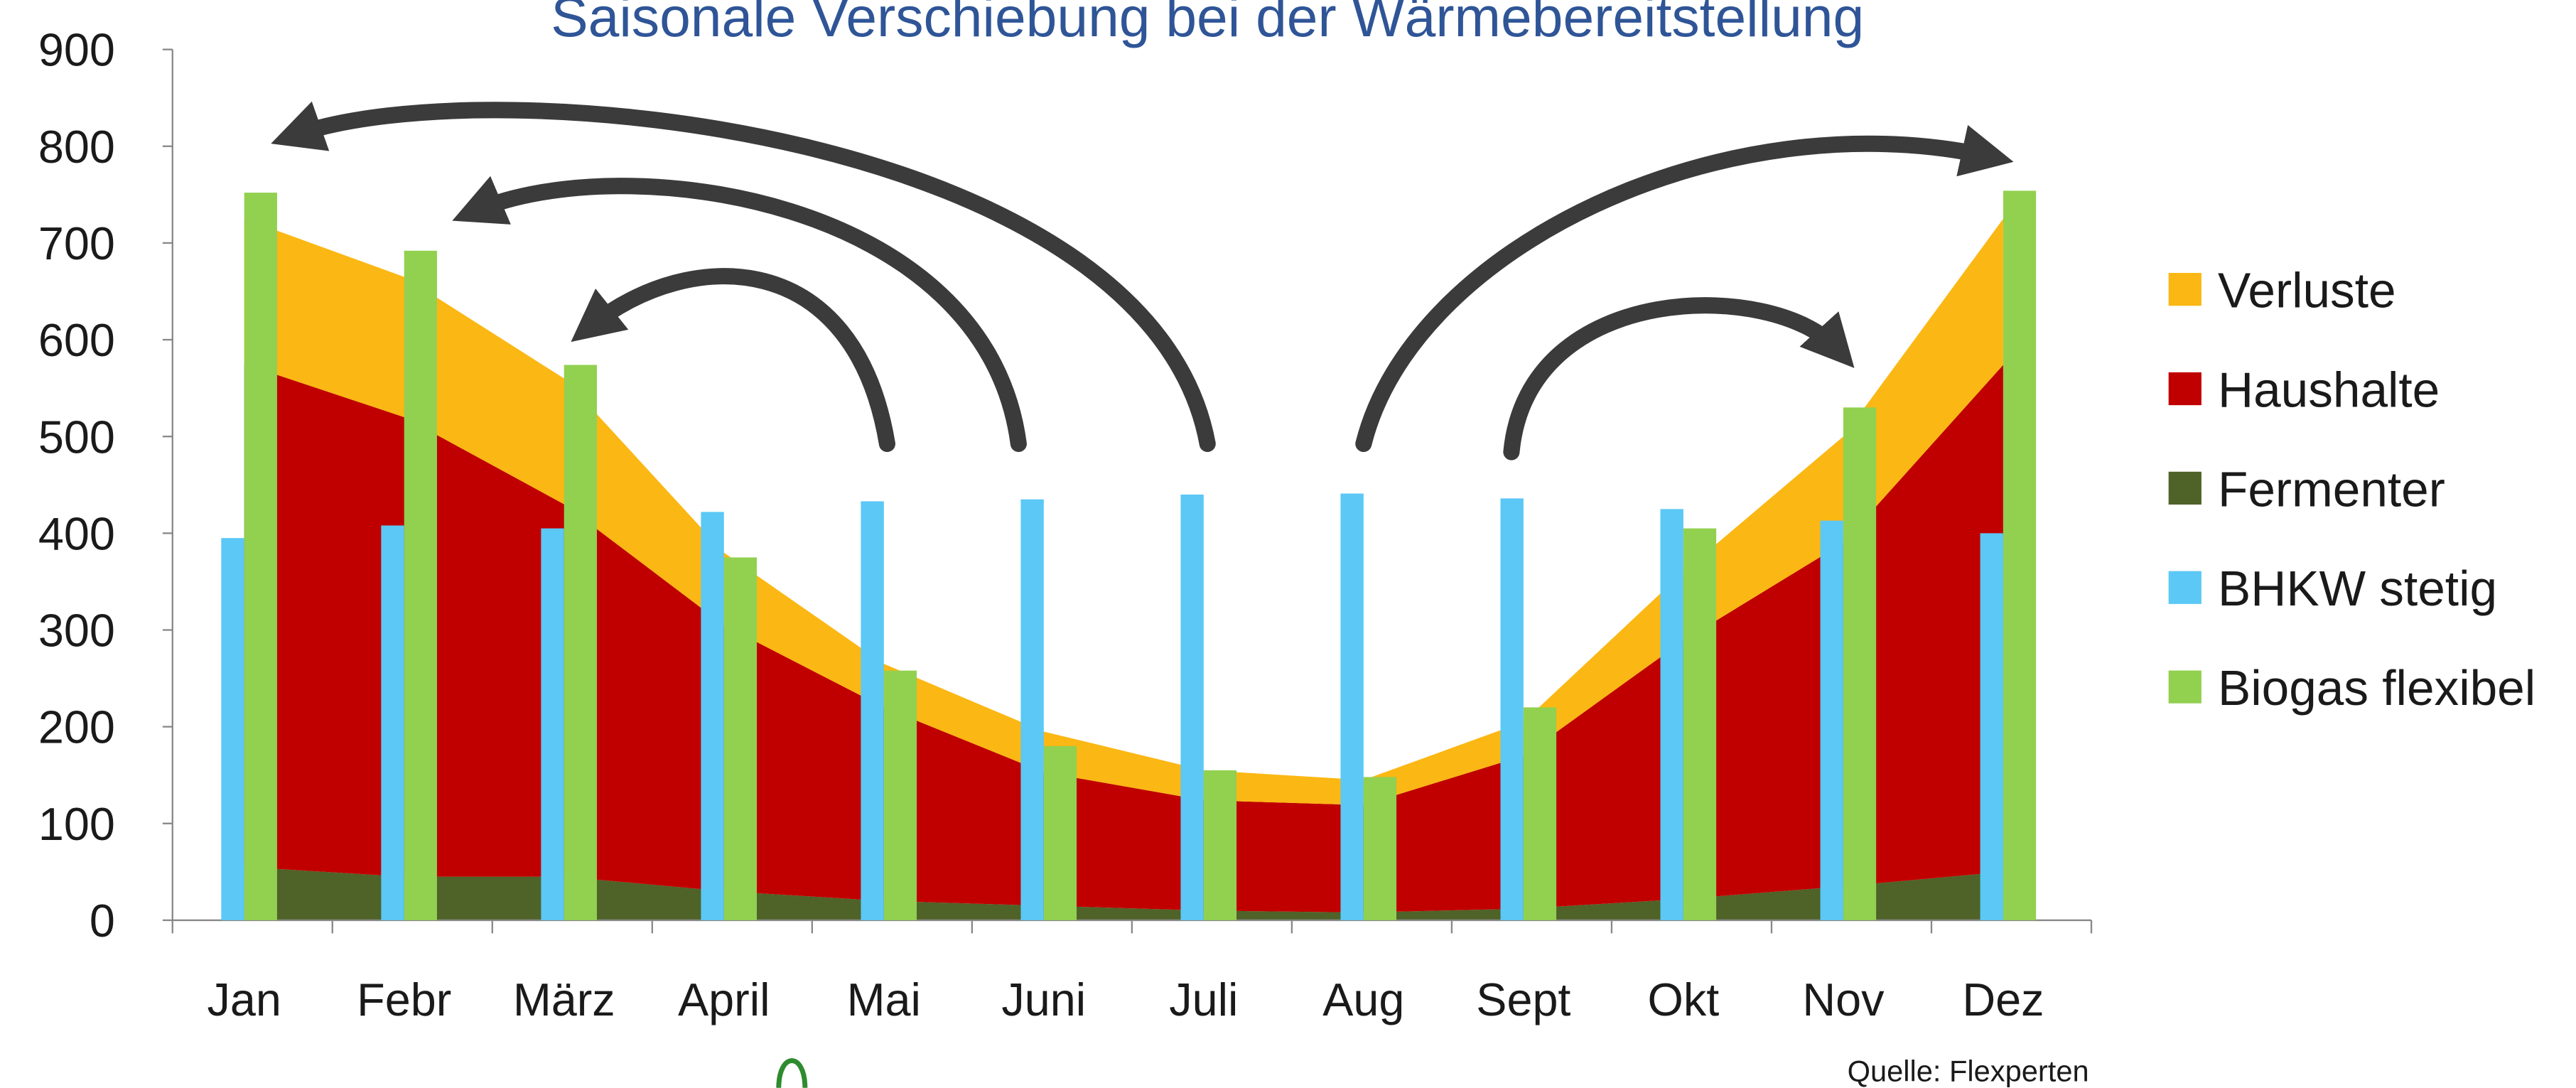 This screenshot has width=2576, height=1088. I want to click on y-tick-label: 700, so click(76, 243).